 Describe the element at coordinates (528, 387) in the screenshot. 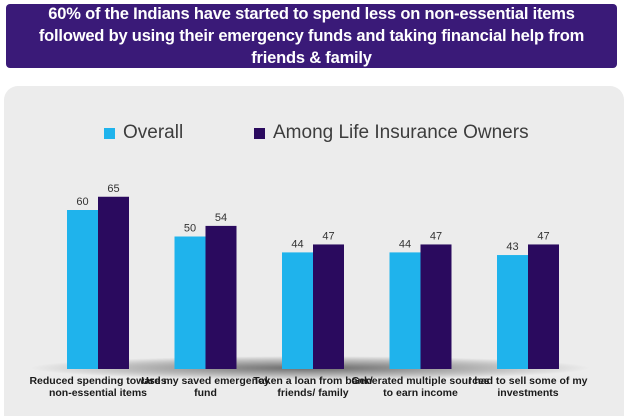

I see `category-label-4: I had to sell some of my investments` at that location.